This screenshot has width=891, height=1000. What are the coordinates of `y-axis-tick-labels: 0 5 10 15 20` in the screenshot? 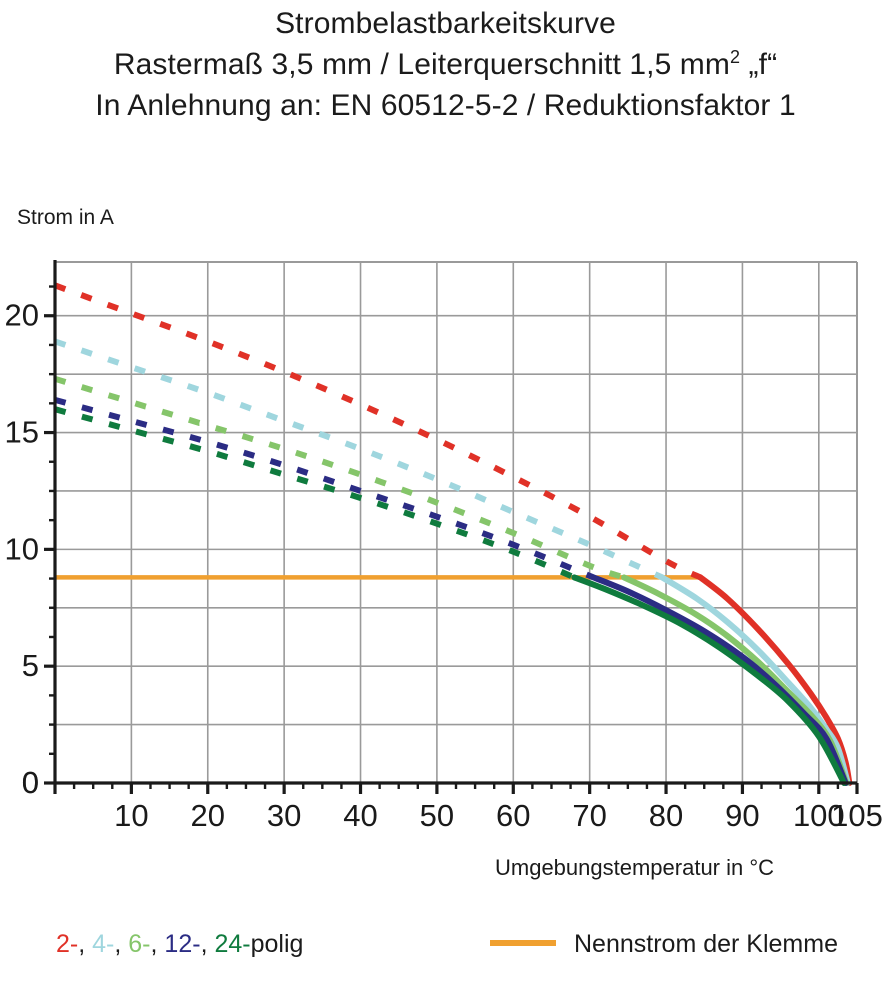 It's located at (22, 549).